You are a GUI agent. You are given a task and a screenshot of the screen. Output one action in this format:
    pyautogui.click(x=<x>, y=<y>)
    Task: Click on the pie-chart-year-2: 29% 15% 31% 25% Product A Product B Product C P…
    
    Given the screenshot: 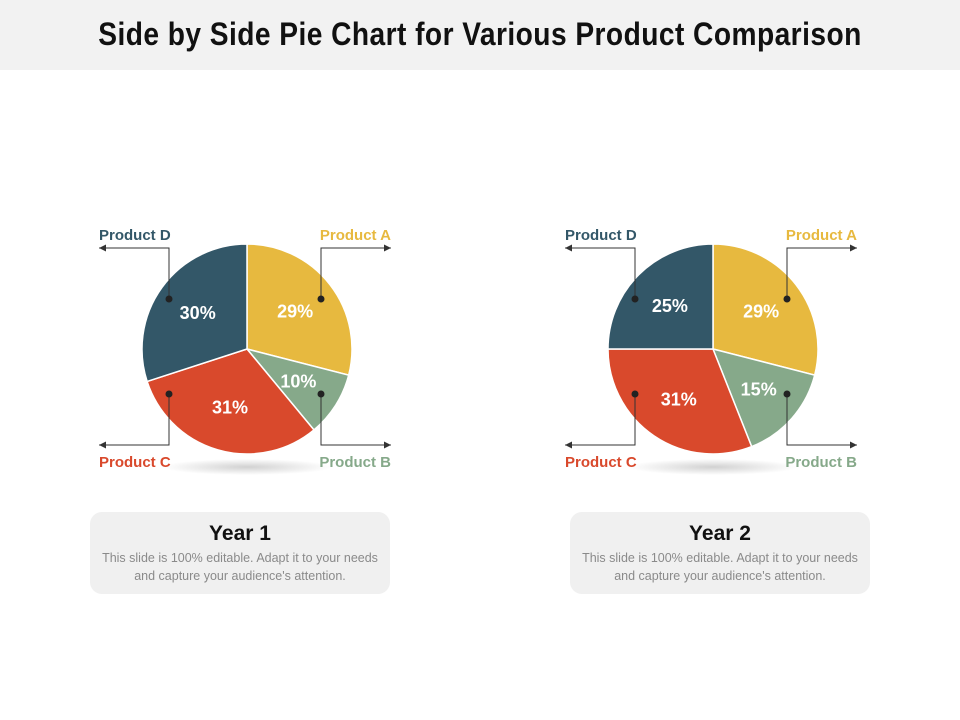 What is the action you would take?
    pyautogui.click(x=711, y=351)
    